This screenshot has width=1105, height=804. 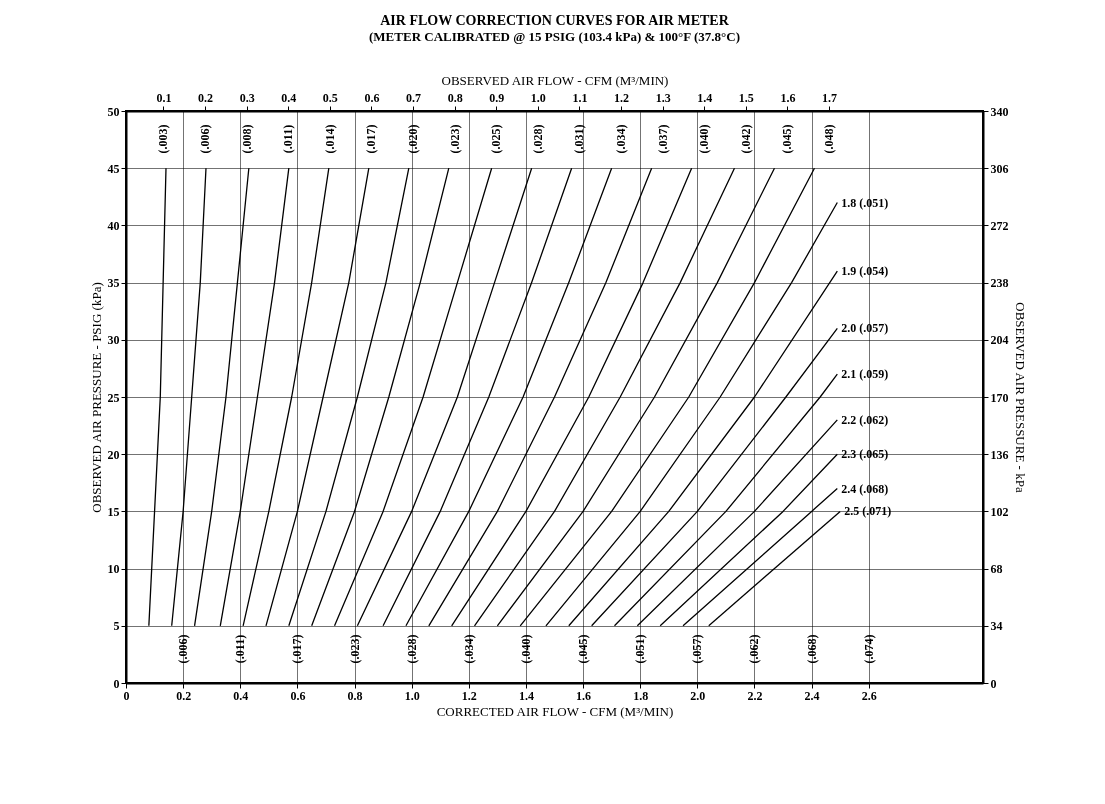 I want to click on y-tick-label: 50, so click(x=113, y=111).